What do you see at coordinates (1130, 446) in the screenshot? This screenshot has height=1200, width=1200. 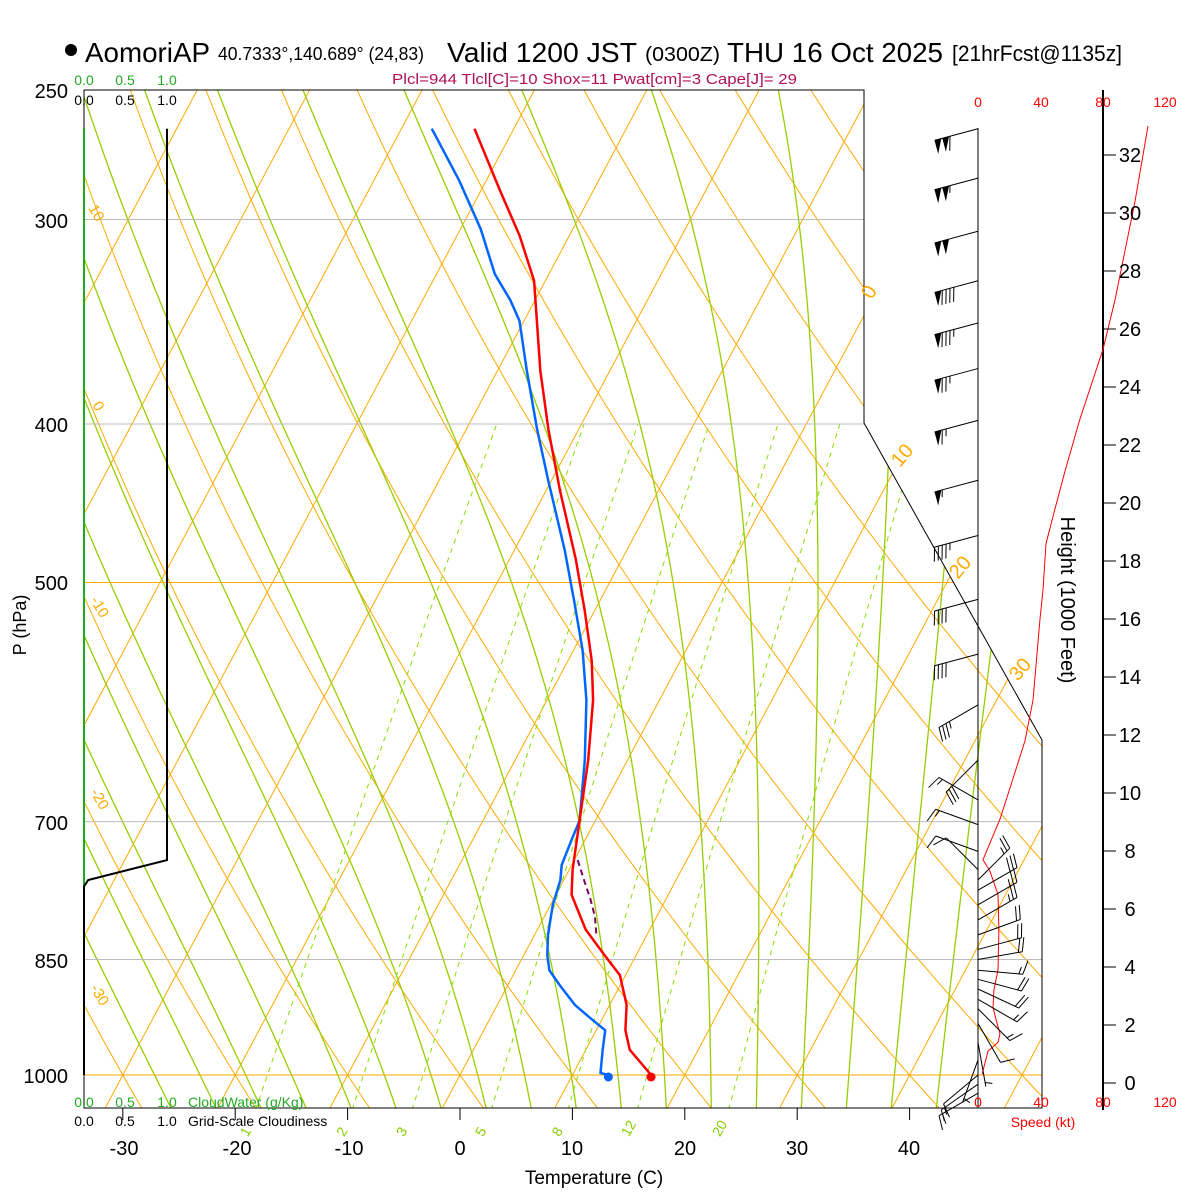 I see `height-tick-label: 22` at bounding box center [1130, 446].